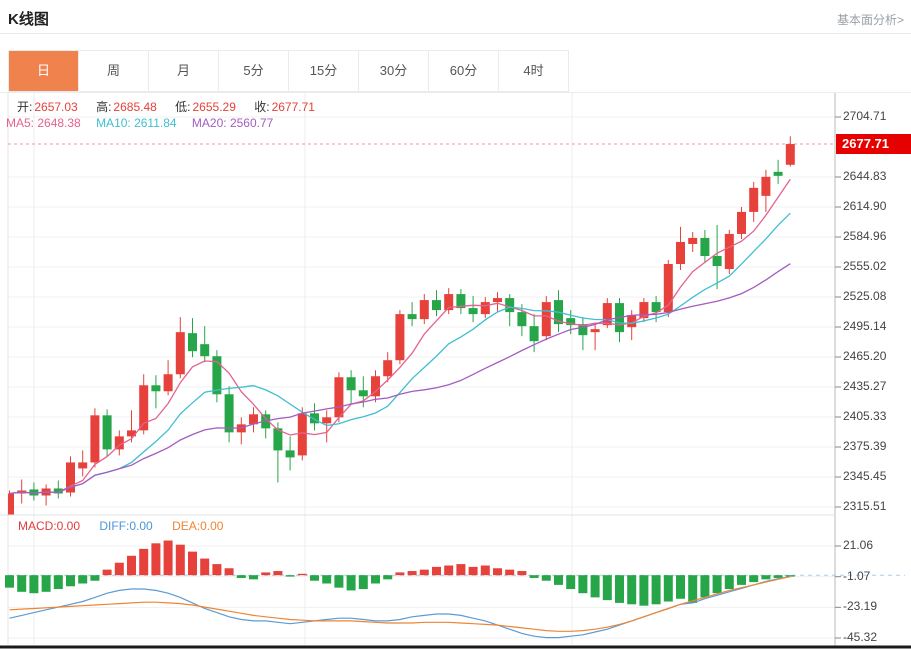 The width and height of the screenshot is (911, 649). Describe the element at coordinates (533, 71) in the screenshot. I see `tab-4hour: 4时` at that location.